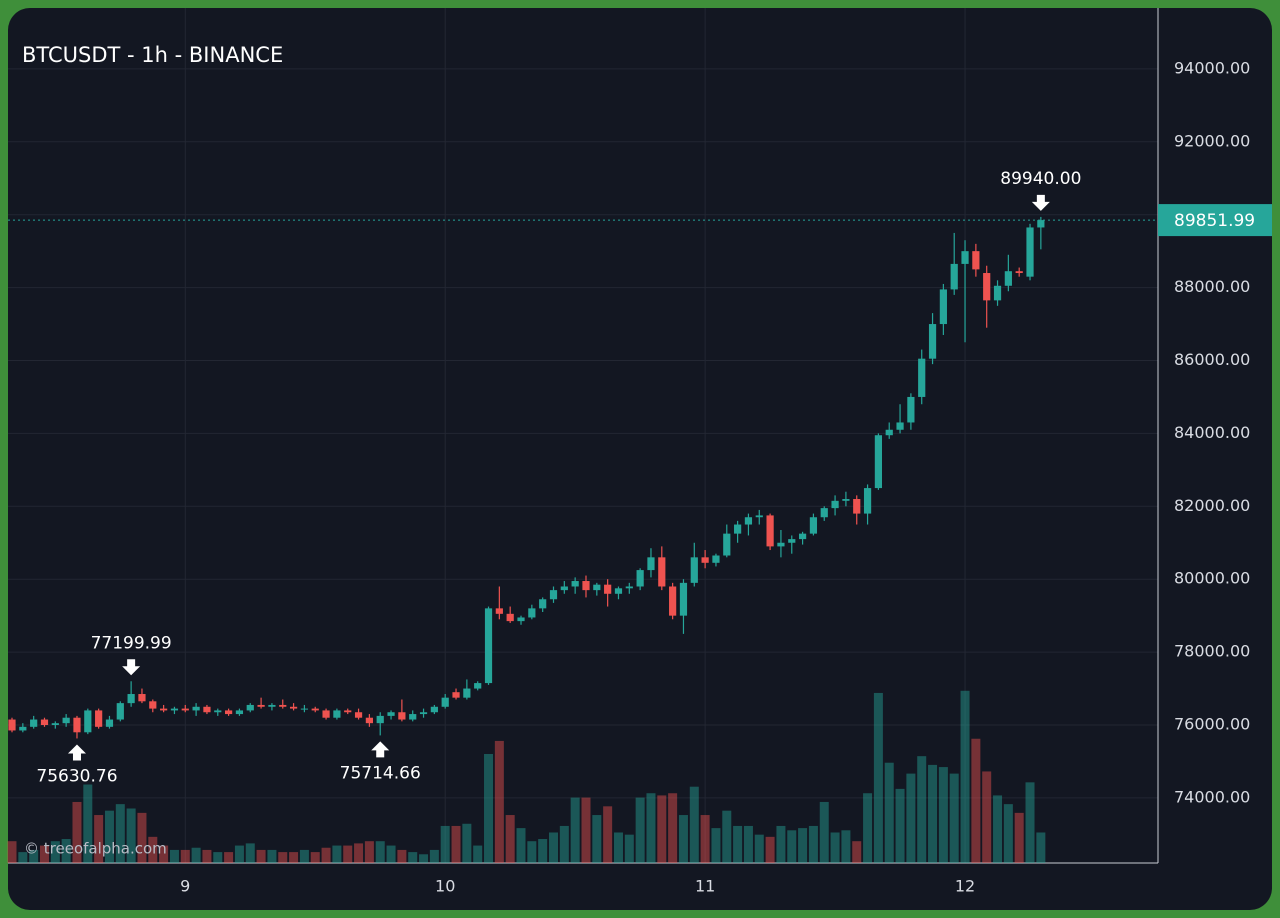 The image size is (1280, 918). What do you see at coordinates (1214, 221) in the screenshot?
I see `last-price-label: 89851.99` at bounding box center [1214, 221].